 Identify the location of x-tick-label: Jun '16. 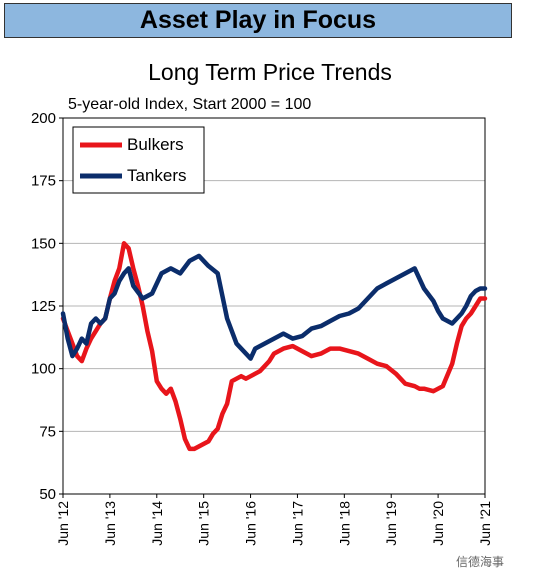
(251, 523).